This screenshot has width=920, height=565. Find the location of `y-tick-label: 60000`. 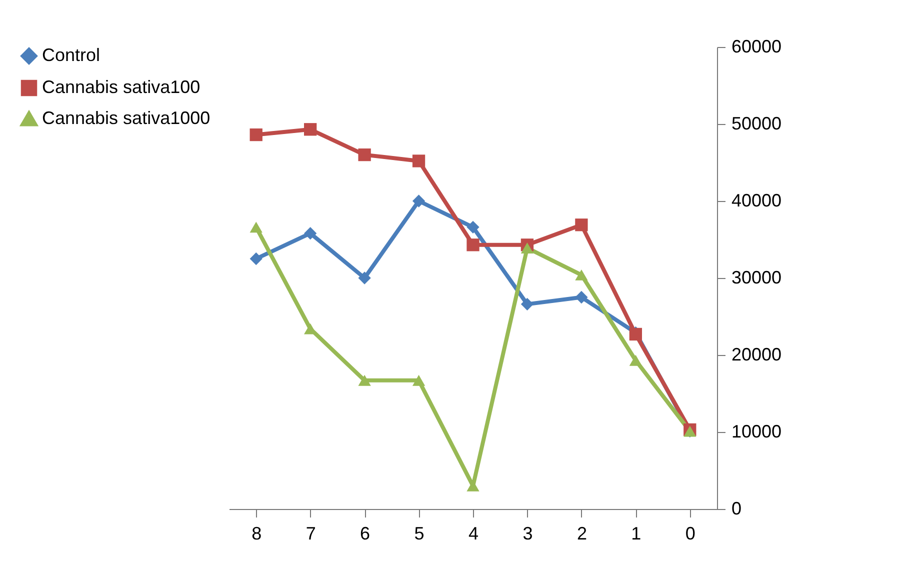

y-tick-label: 60000 is located at coordinates (757, 46).